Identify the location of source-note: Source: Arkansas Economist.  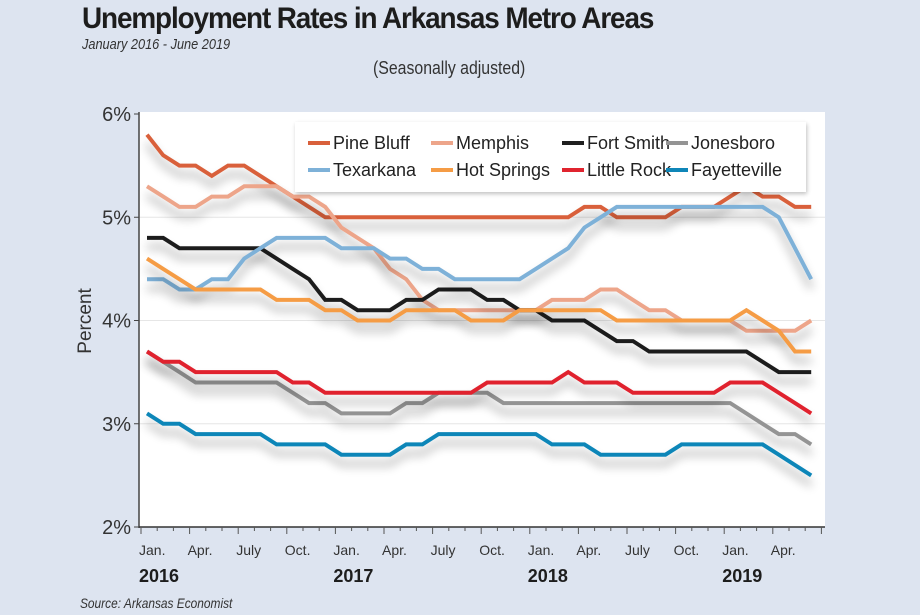
(156, 603).